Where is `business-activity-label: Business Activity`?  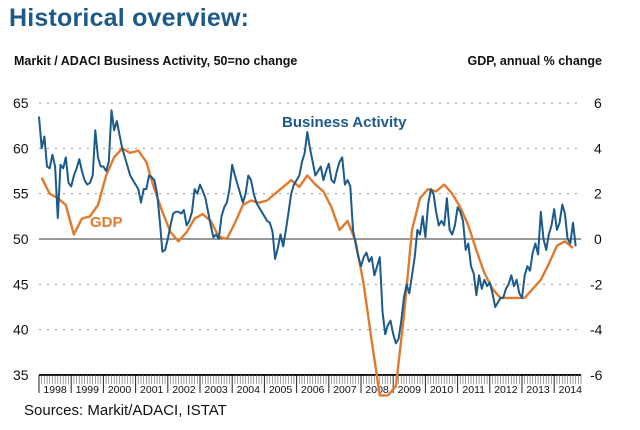
business-activity-label: Business Activity is located at coordinates (344, 122).